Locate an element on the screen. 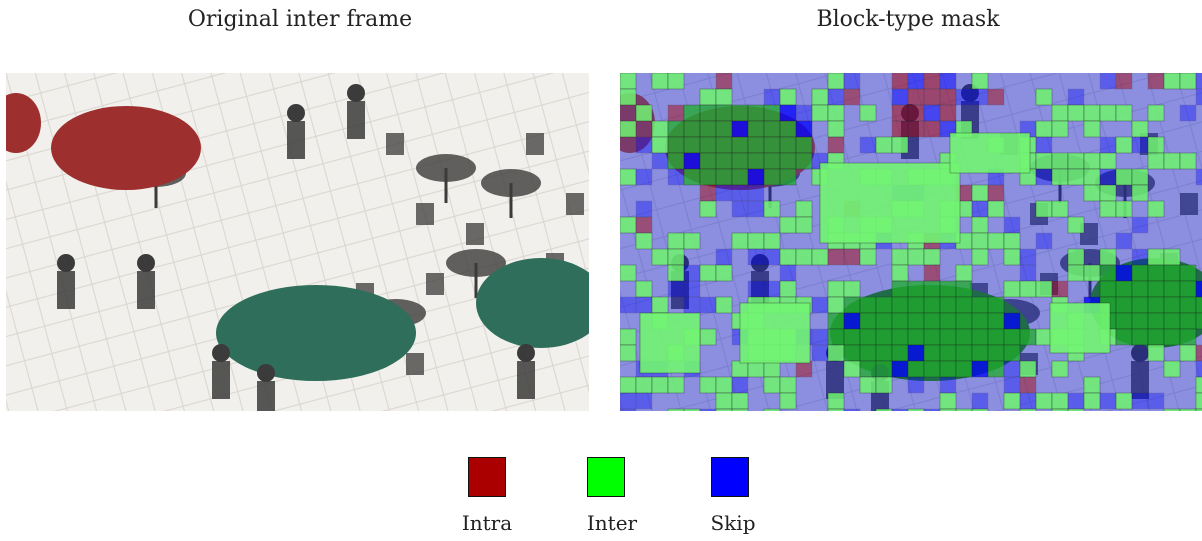 The height and width of the screenshot is (541, 1202). intra-label: Intra is located at coordinates (487, 523).